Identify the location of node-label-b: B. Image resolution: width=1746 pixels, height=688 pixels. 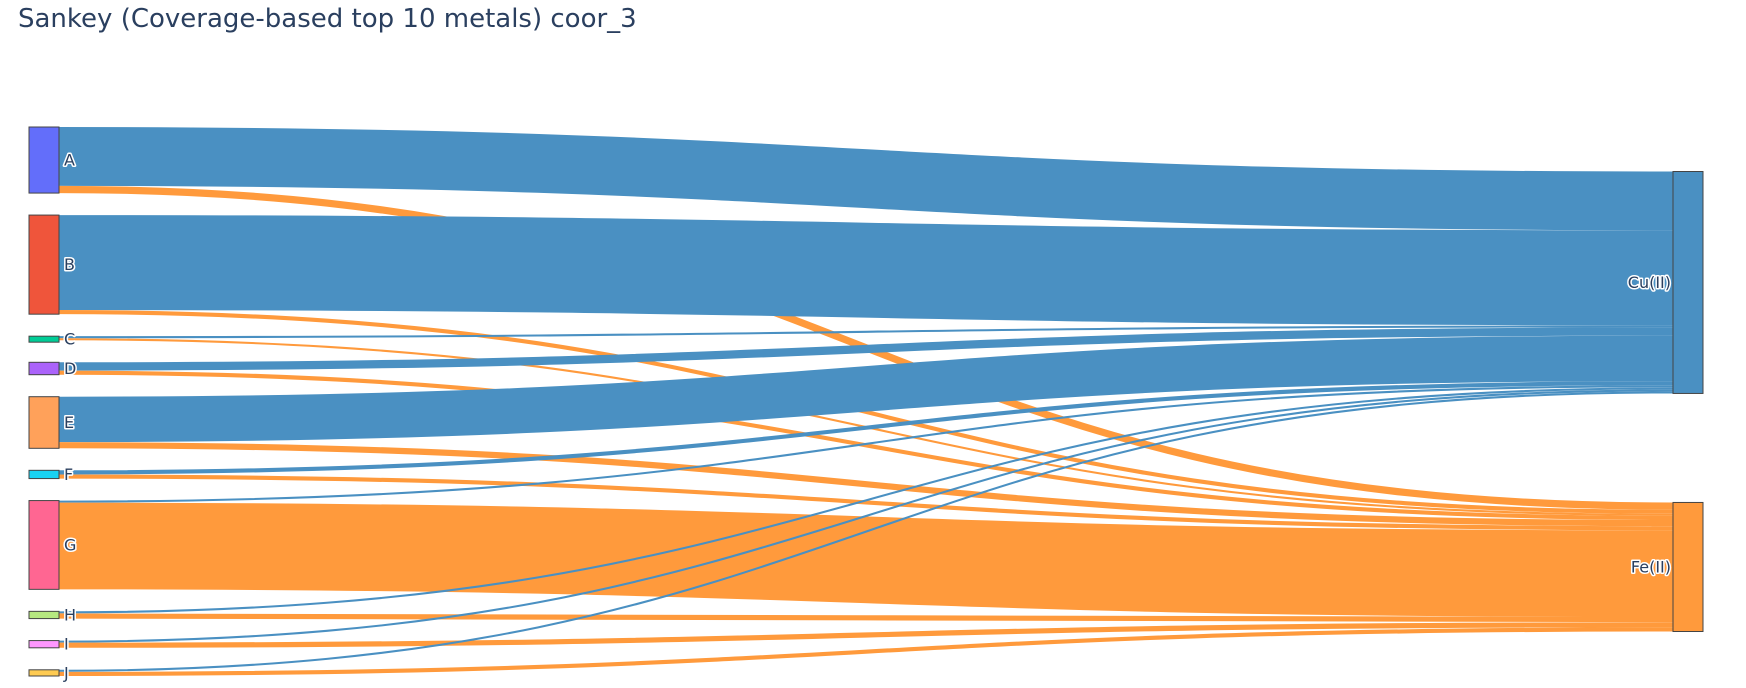
(69, 264).